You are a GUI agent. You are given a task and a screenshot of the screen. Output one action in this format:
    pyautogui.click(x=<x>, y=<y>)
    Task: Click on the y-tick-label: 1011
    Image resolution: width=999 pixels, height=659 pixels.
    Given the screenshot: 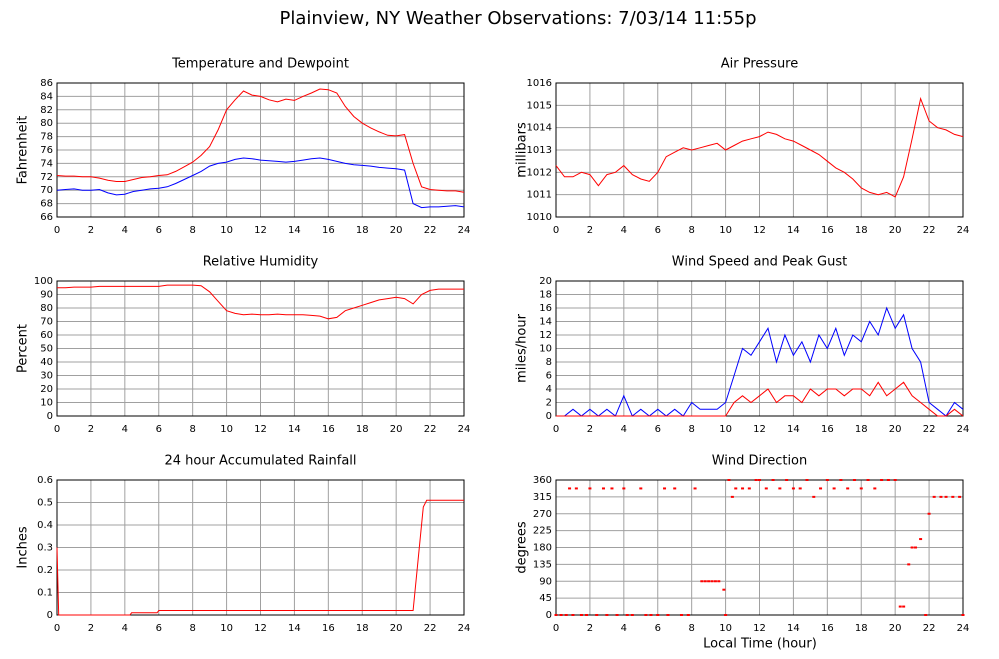 What is the action you would take?
    pyautogui.click(x=539, y=195)
    